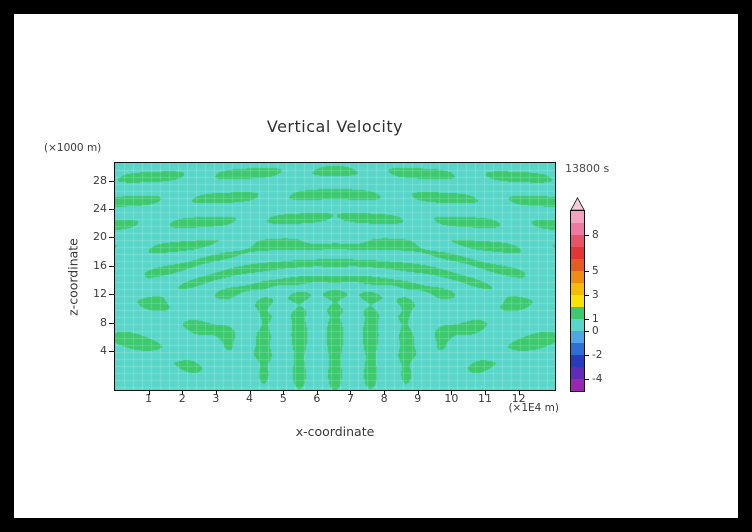 This screenshot has width=752, height=532. What do you see at coordinates (597, 355) in the screenshot?
I see `colorbar-tick-label: -2` at bounding box center [597, 355].